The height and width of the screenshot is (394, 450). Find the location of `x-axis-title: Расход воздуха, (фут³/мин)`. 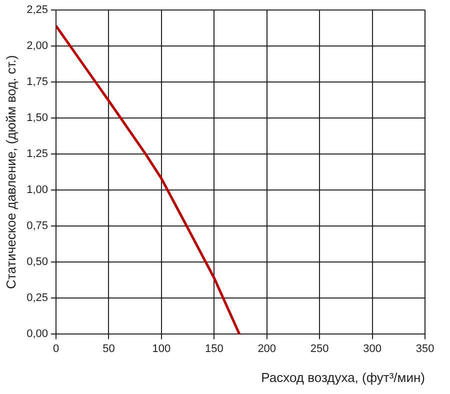

x-axis-title: Расход воздуха, (фут³/мин) is located at coordinates (343, 377).